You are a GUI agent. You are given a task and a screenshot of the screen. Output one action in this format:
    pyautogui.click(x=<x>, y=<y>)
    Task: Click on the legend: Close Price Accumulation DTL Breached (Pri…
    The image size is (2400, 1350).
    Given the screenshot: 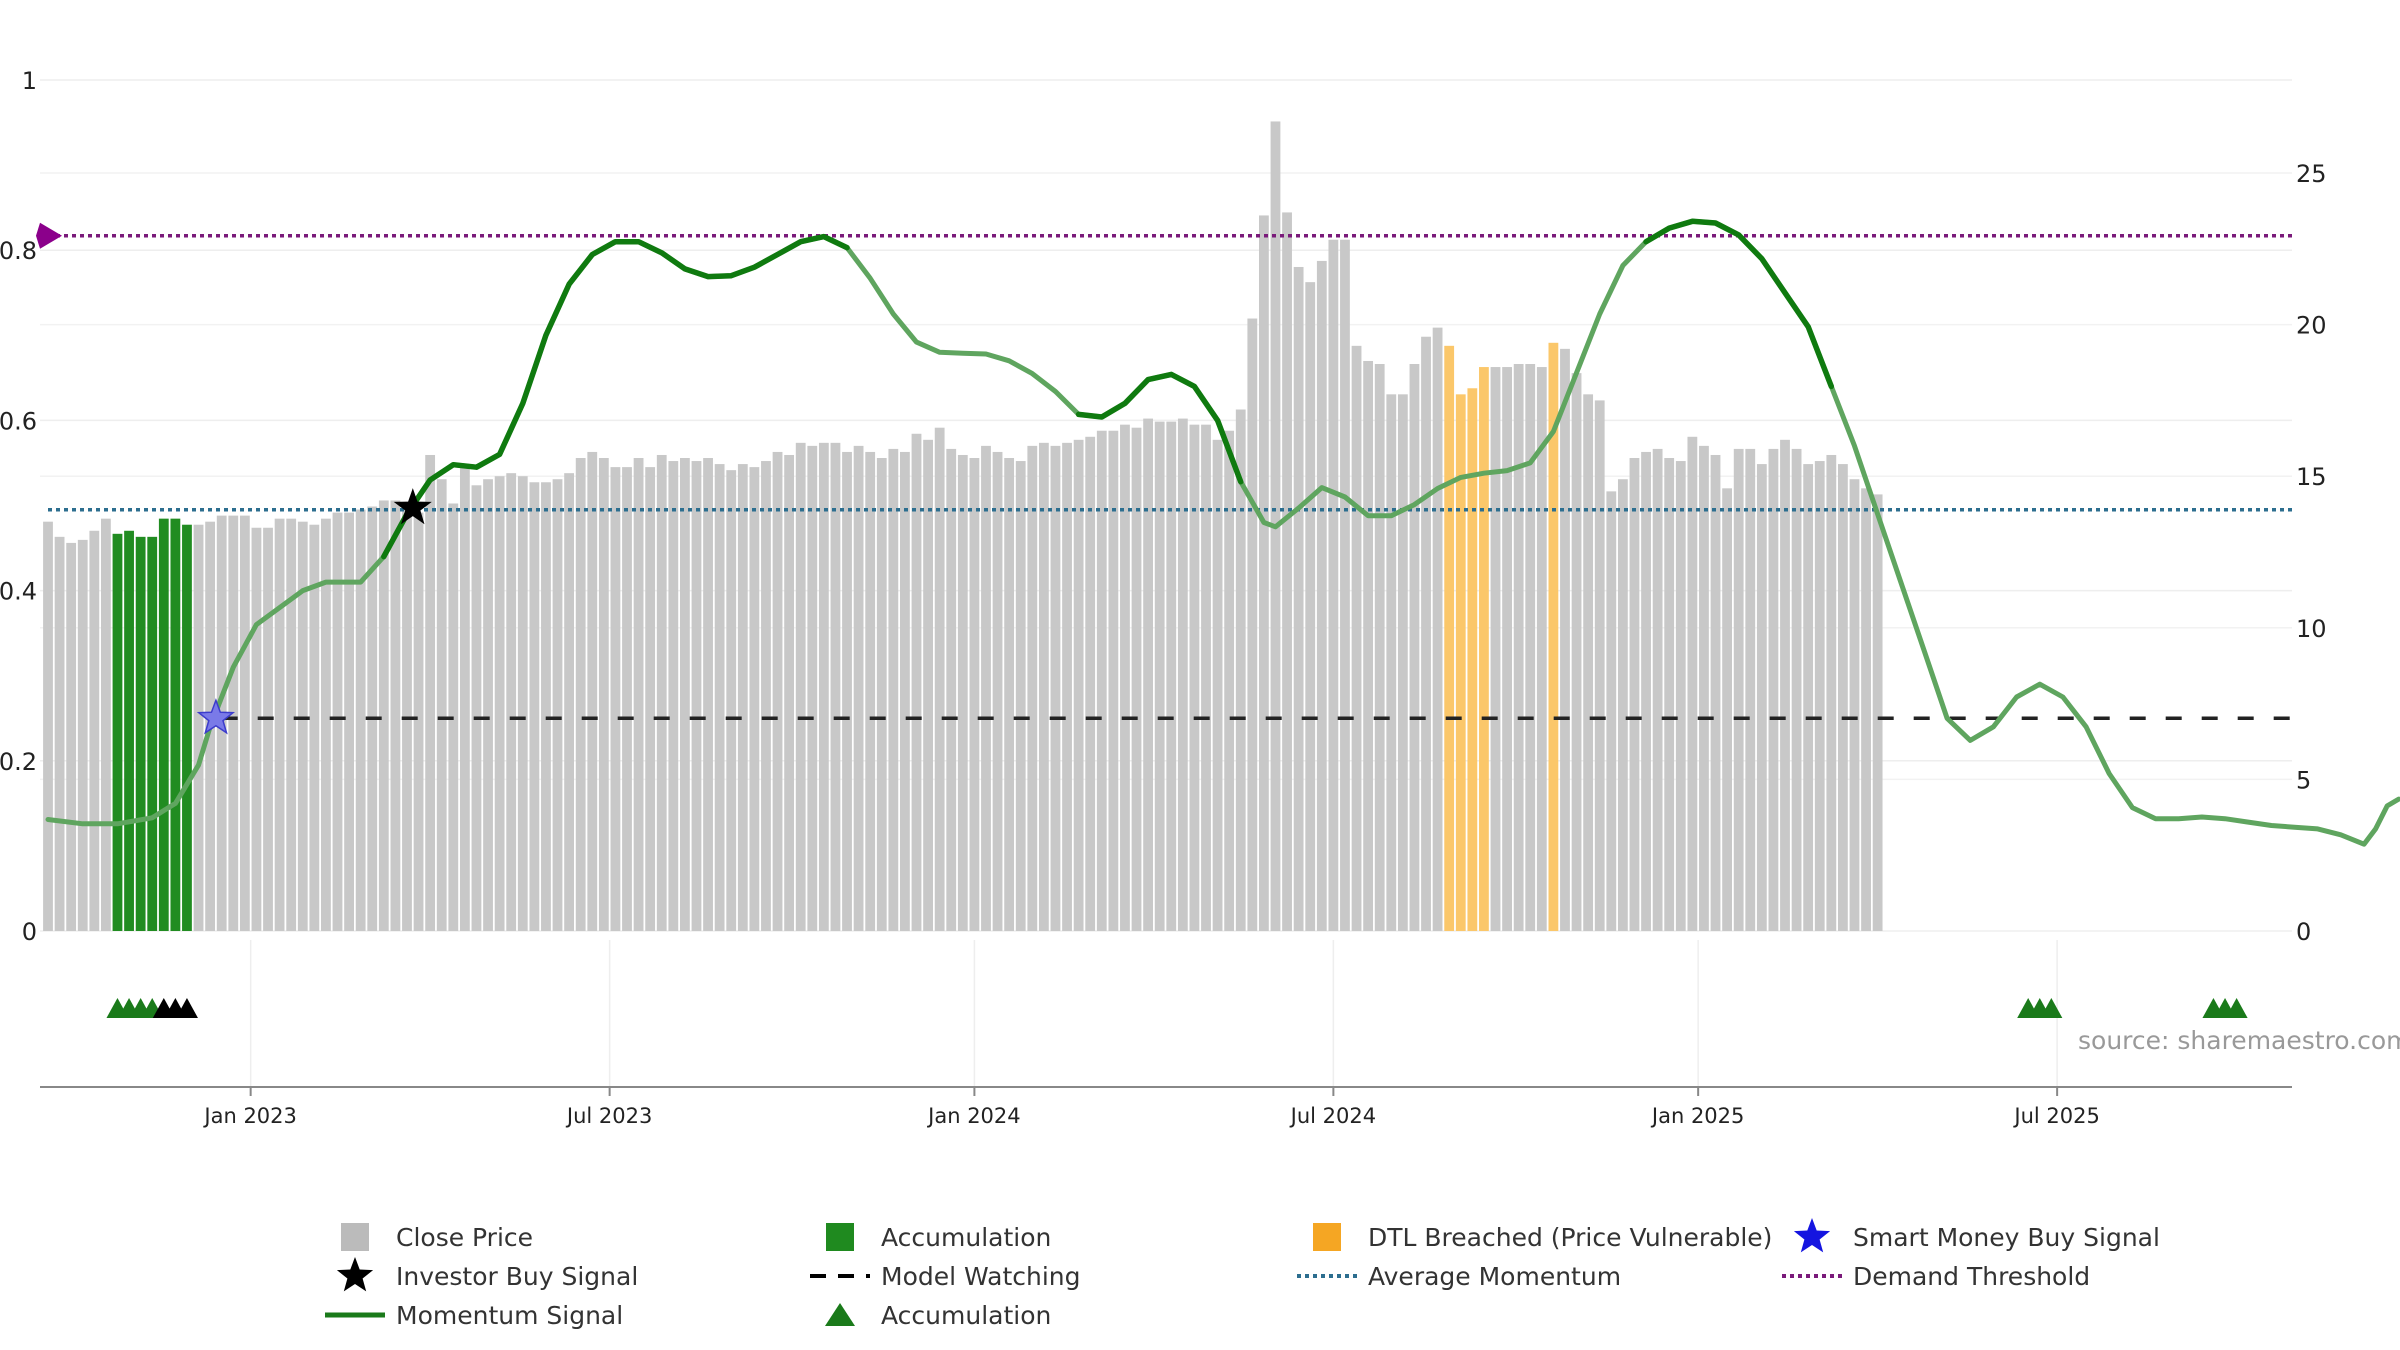 What is the action you would take?
    pyautogui.click(x=1242, y=1274)
    